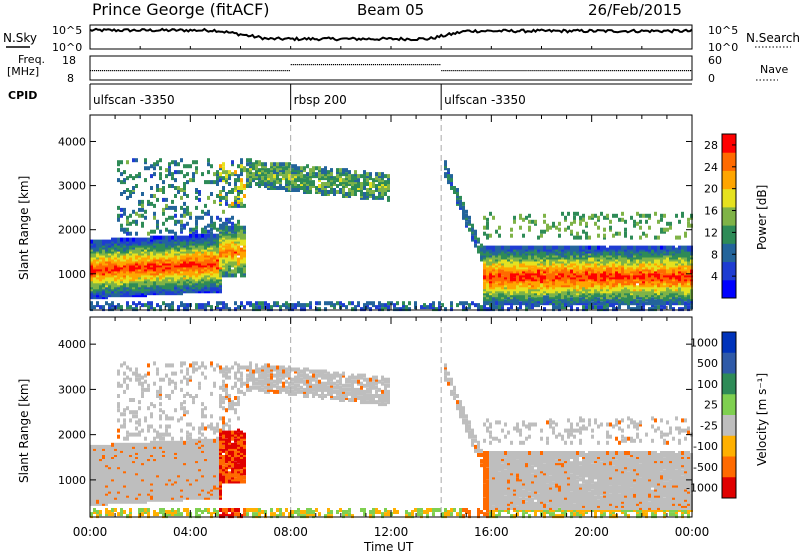 This screenshot has width=800, height=554. I want to click on noise-sky-series, so click(391, 34).